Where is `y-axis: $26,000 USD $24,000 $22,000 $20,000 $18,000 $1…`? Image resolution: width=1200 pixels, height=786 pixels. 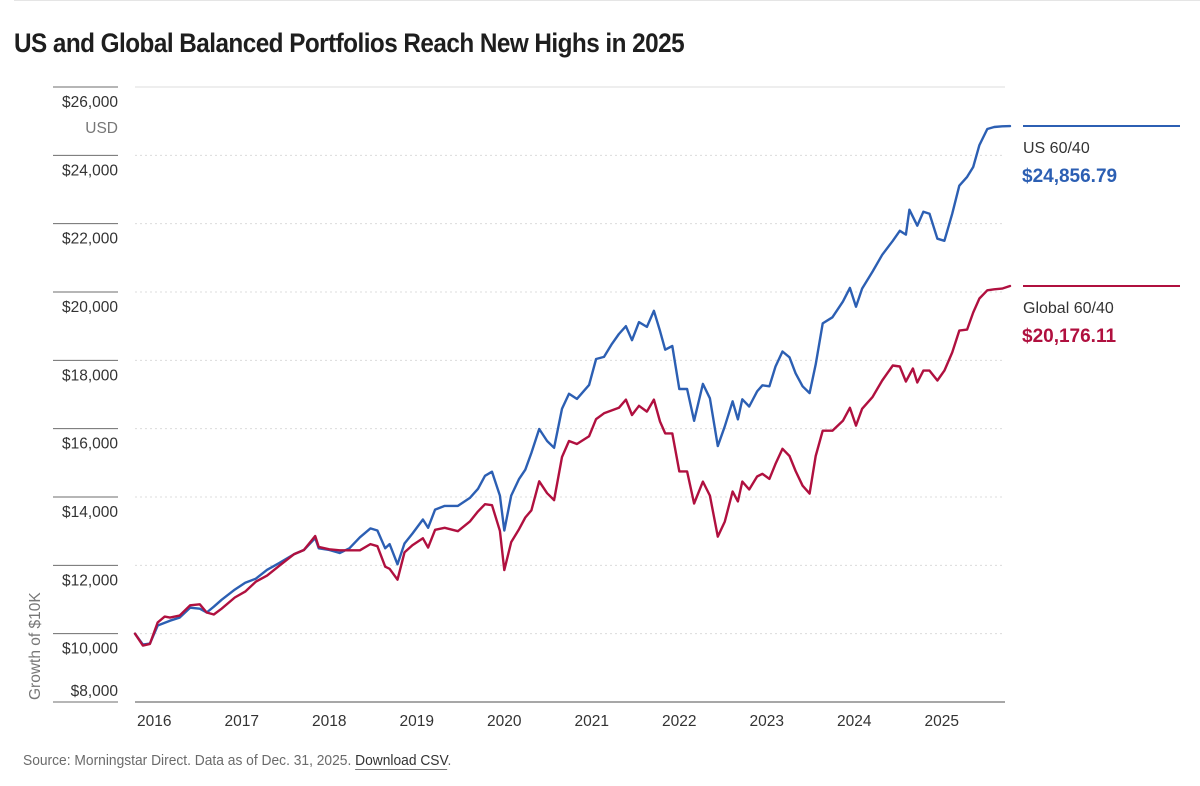
y-axis: $26,000 USD $24,000 $22,000 $20,000 $18,000 $1… is located at coordinates (86, 394).